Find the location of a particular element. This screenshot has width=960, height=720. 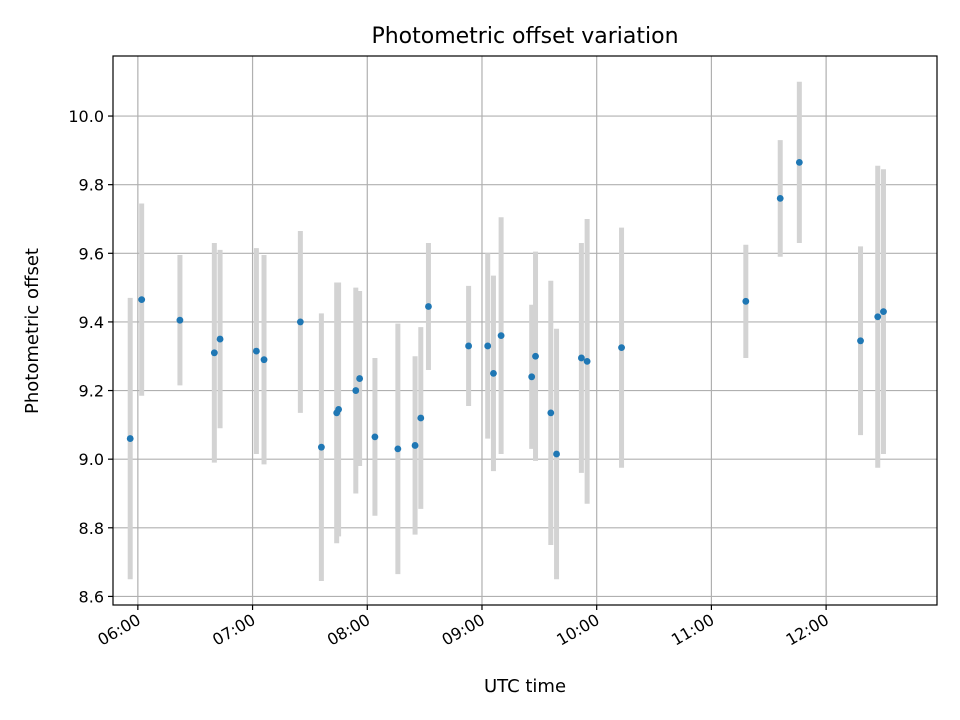

x-tick-label: 11:00 is located at coordinates (692, 630).